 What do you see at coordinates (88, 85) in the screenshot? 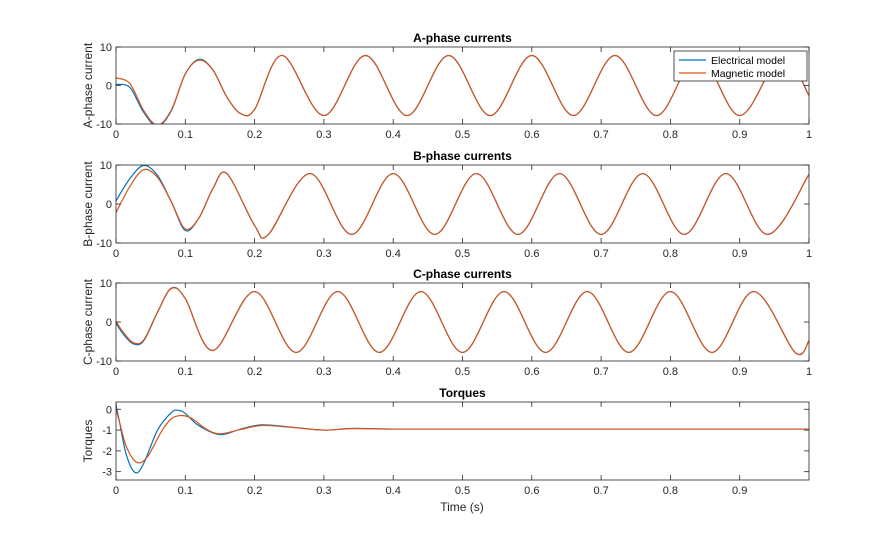
I see `y-axis-label: A-phase current` at bounding box center [88, 85].